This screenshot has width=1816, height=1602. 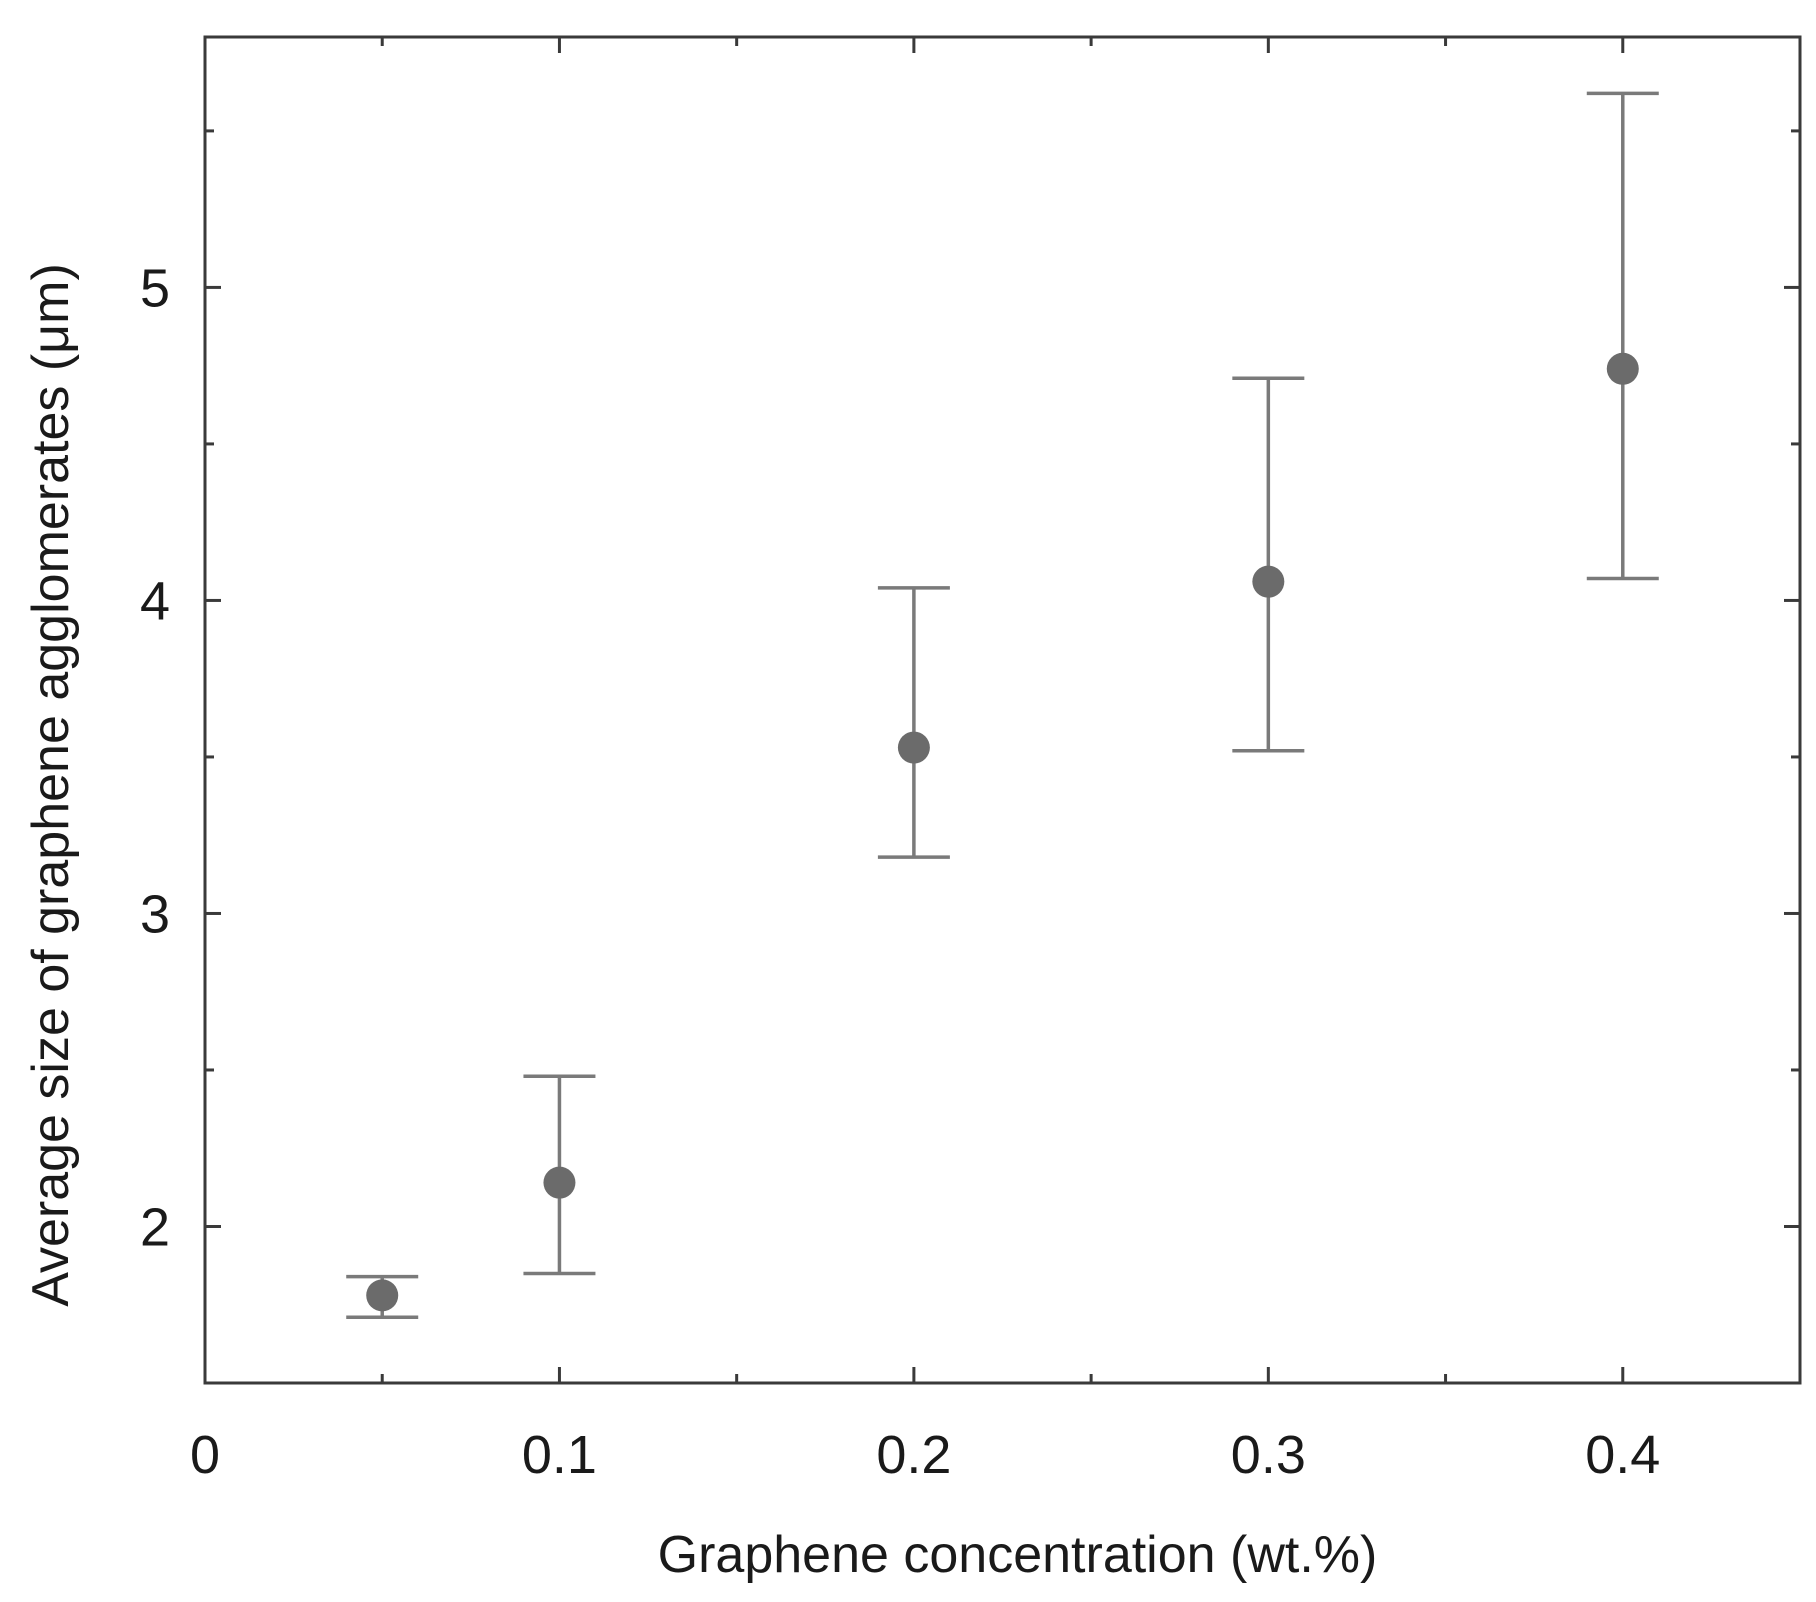 What do you see at coordinates (155, 1227) in the screenshot?
I see `y-tick-label-0: 2` at bounding box center [155, 1227].